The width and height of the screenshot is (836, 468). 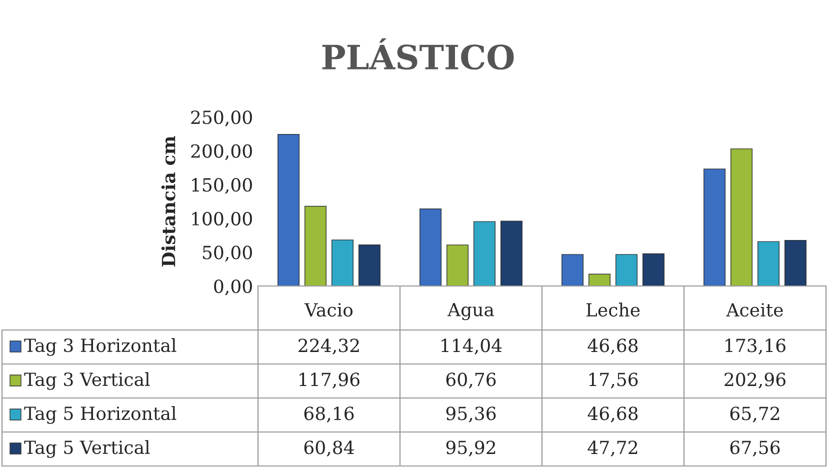 I want to click on x-tick-label: Agua, so click(x=470, y=311).